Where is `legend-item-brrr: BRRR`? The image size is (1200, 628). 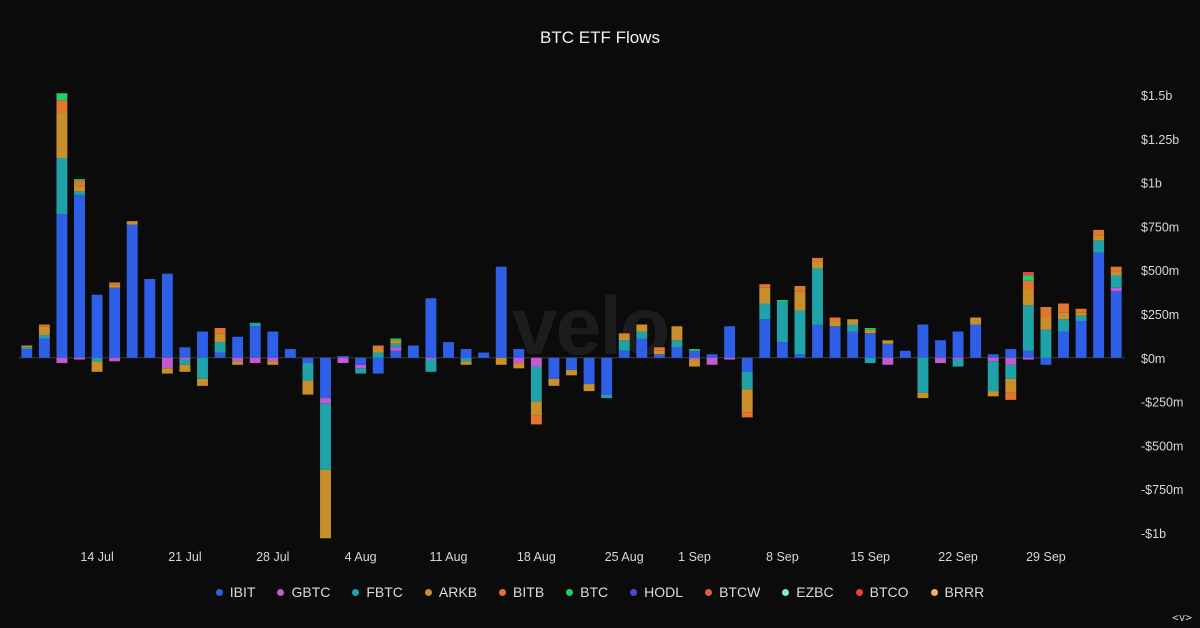
legend-item-brrr: BRRR is located at coordinates (957, 592).